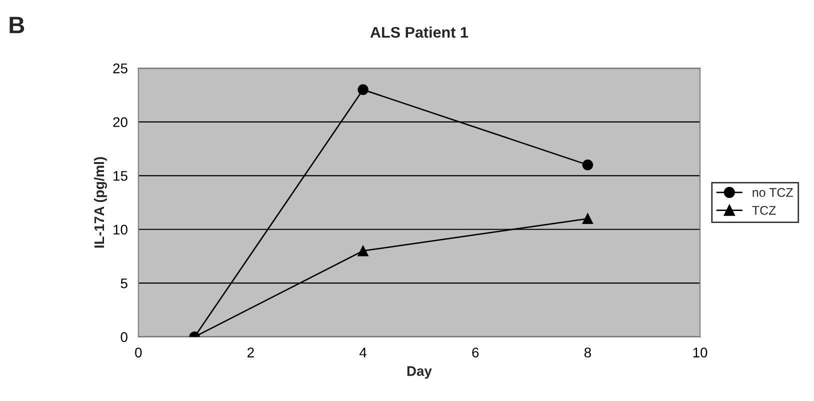 This screenshot has height=401, width=814. What do you see at coordinates (700, 353) in the screenshot?
I see `x-tick-label: 10` at bounding box center [700, 353].